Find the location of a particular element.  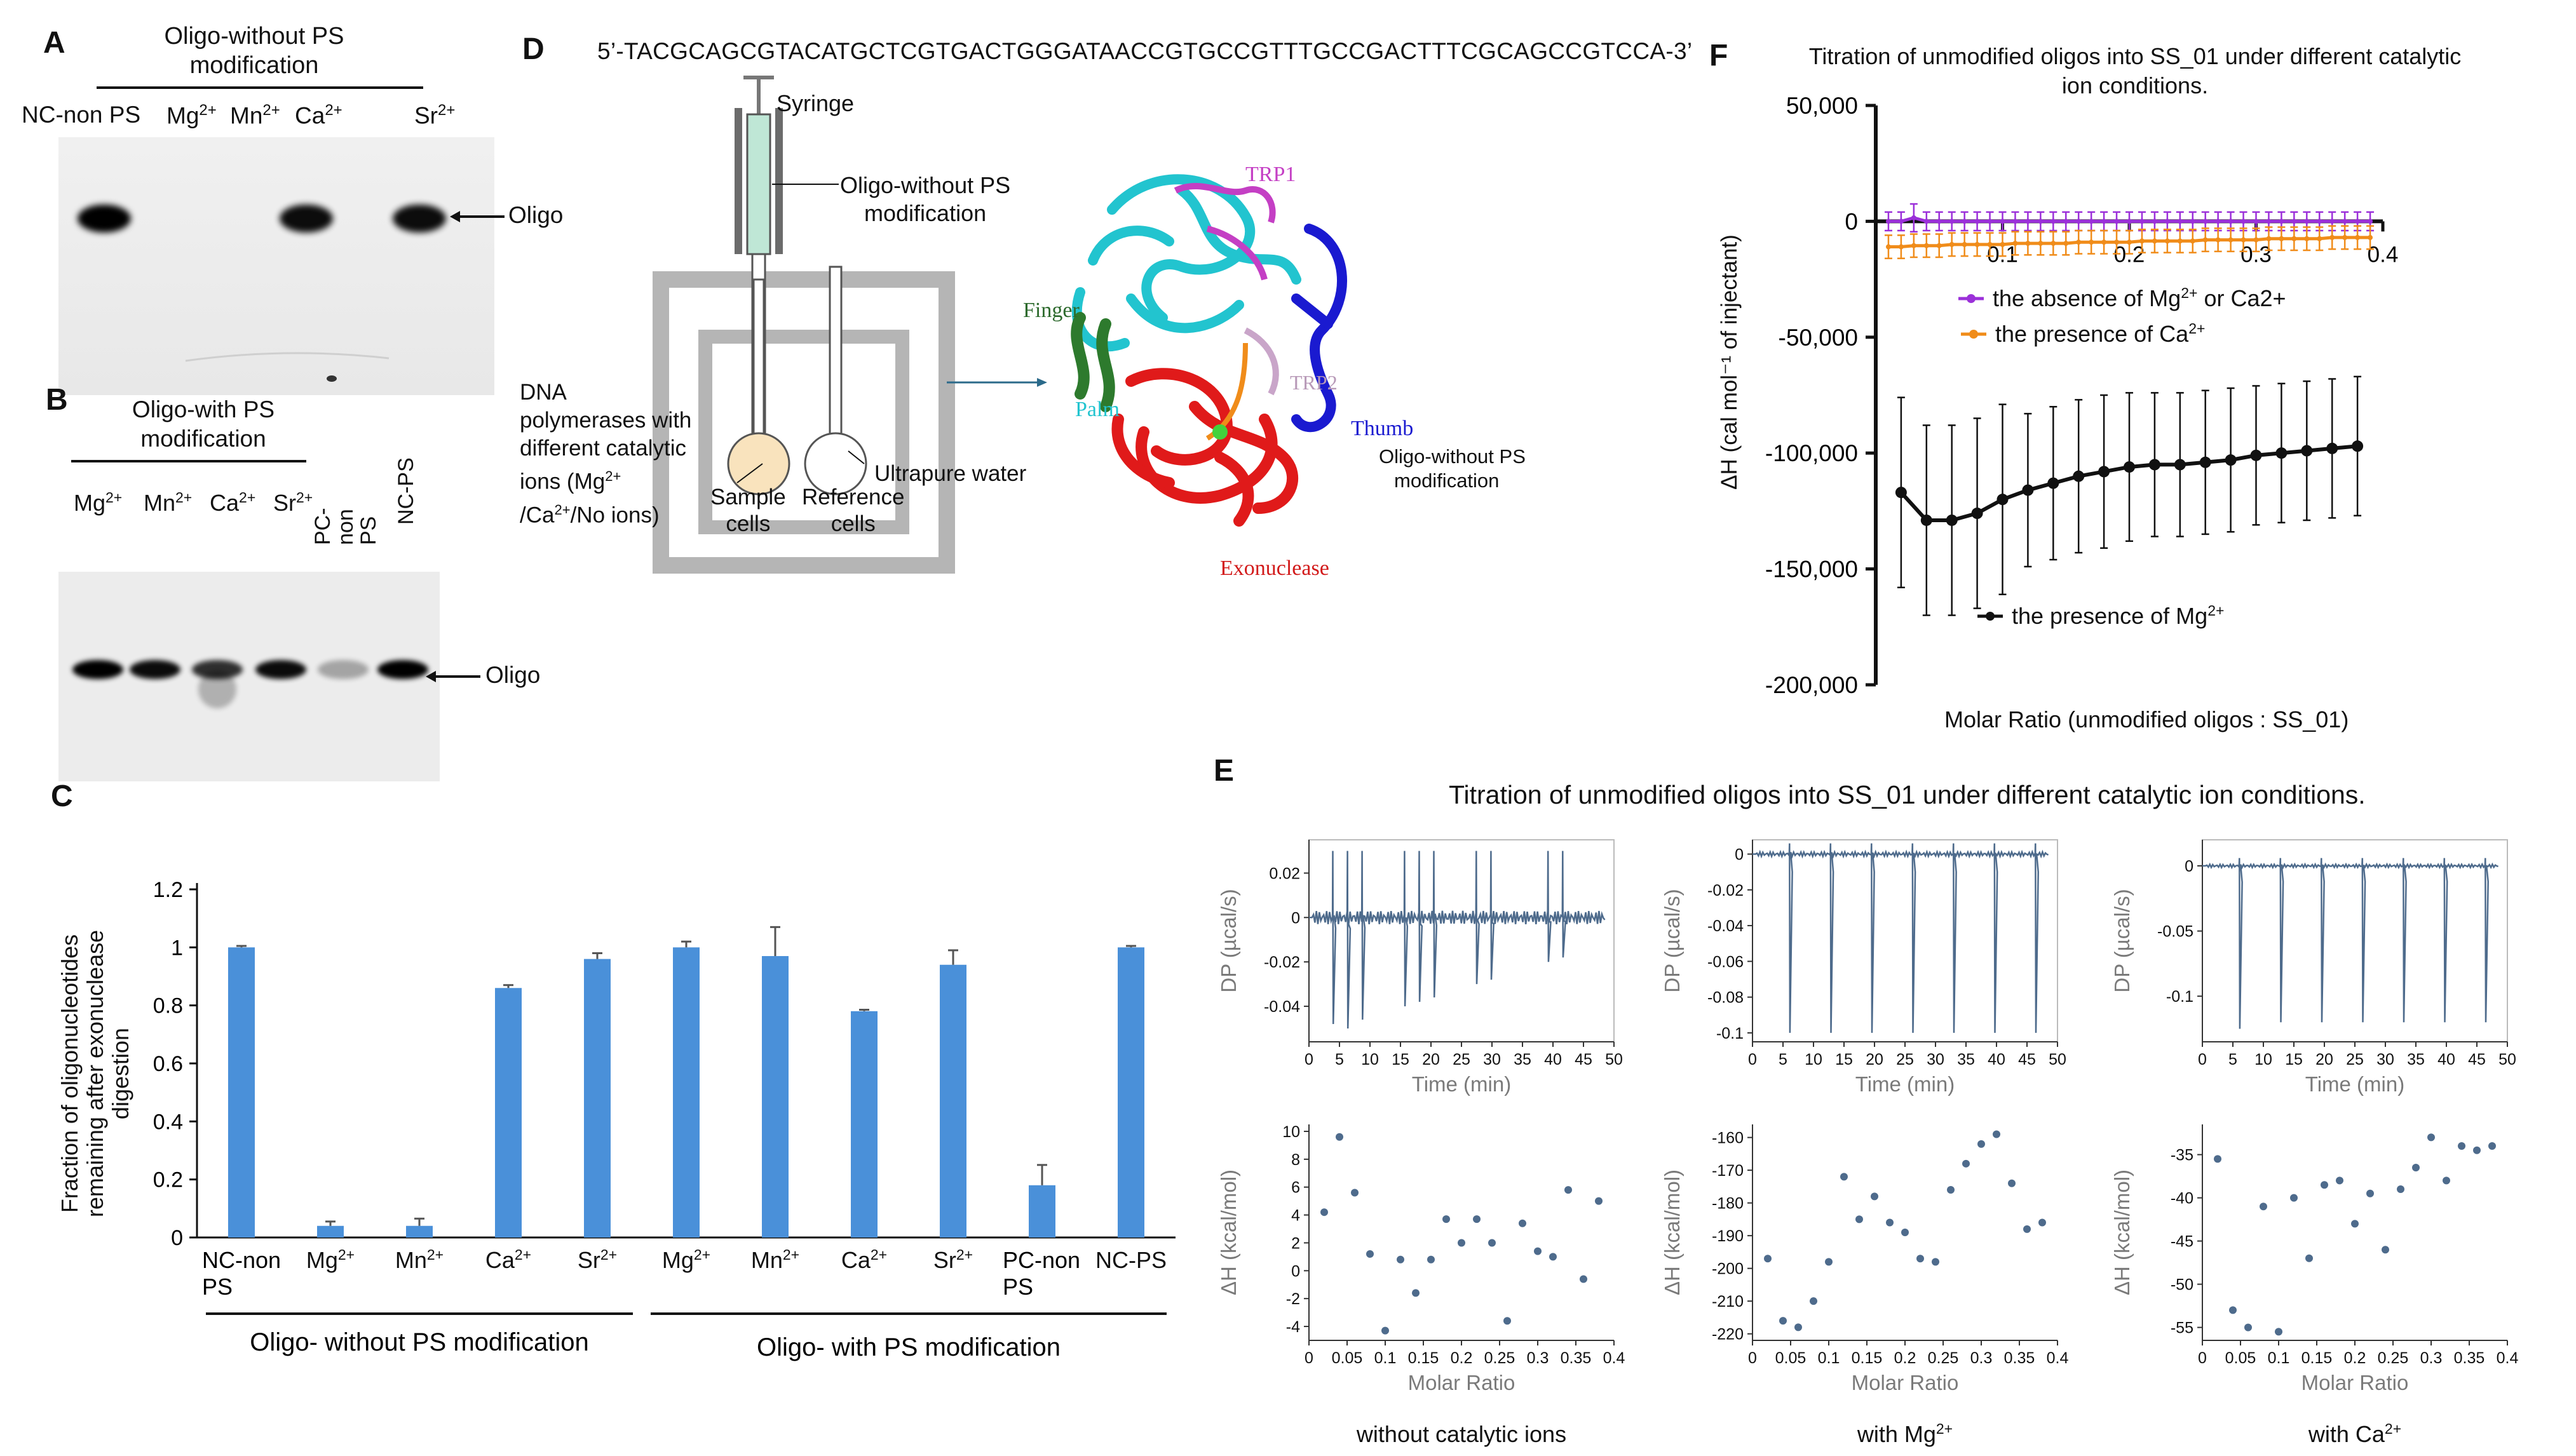

e-dh-y-tick-label: -160 is located at coordinates (1728, 1138).